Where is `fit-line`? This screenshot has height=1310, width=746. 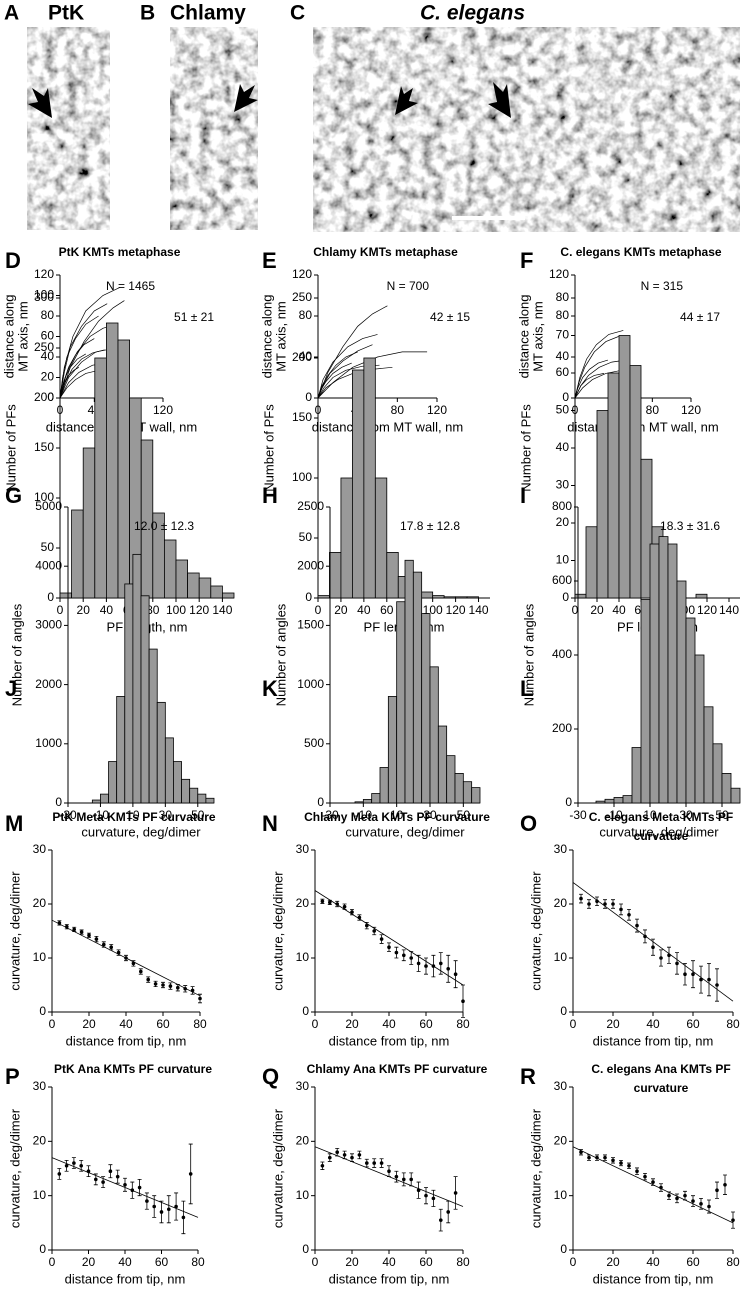 fit-line is located at coordinates (389, 938).